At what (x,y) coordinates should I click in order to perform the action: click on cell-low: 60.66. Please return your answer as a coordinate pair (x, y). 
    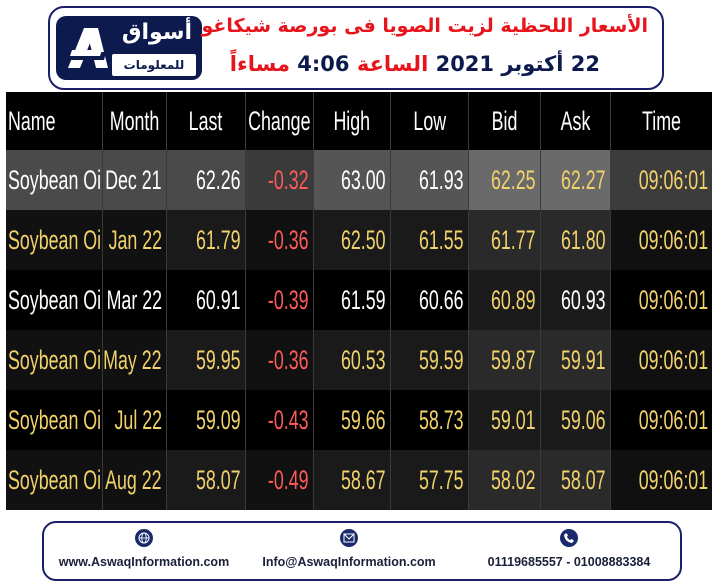
    Looking at the image, I should click on (430, 300).